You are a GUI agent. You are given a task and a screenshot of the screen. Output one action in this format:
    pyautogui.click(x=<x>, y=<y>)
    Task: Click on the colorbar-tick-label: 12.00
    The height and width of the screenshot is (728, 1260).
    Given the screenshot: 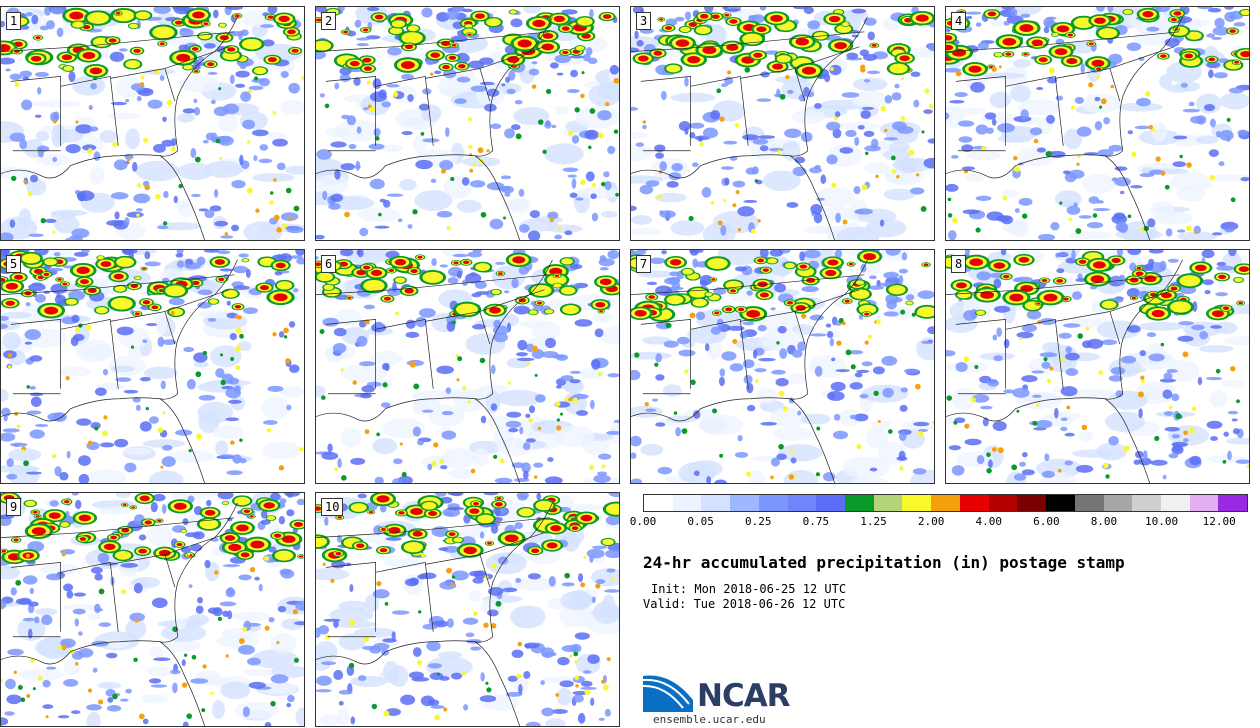 What is the action you would take?
    pyautogui.click(x=1219, y=521)
    